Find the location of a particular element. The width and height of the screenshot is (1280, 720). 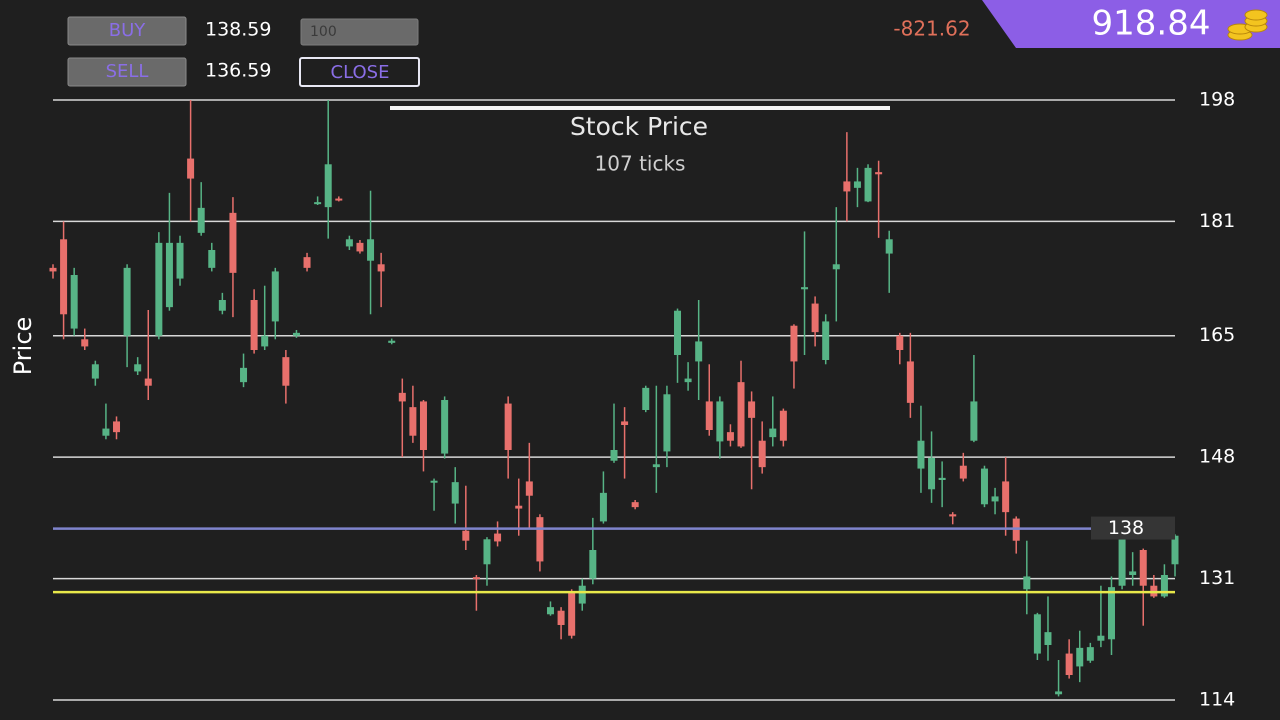

y-tick-label: 114 is located at coordinates (1217, 700).